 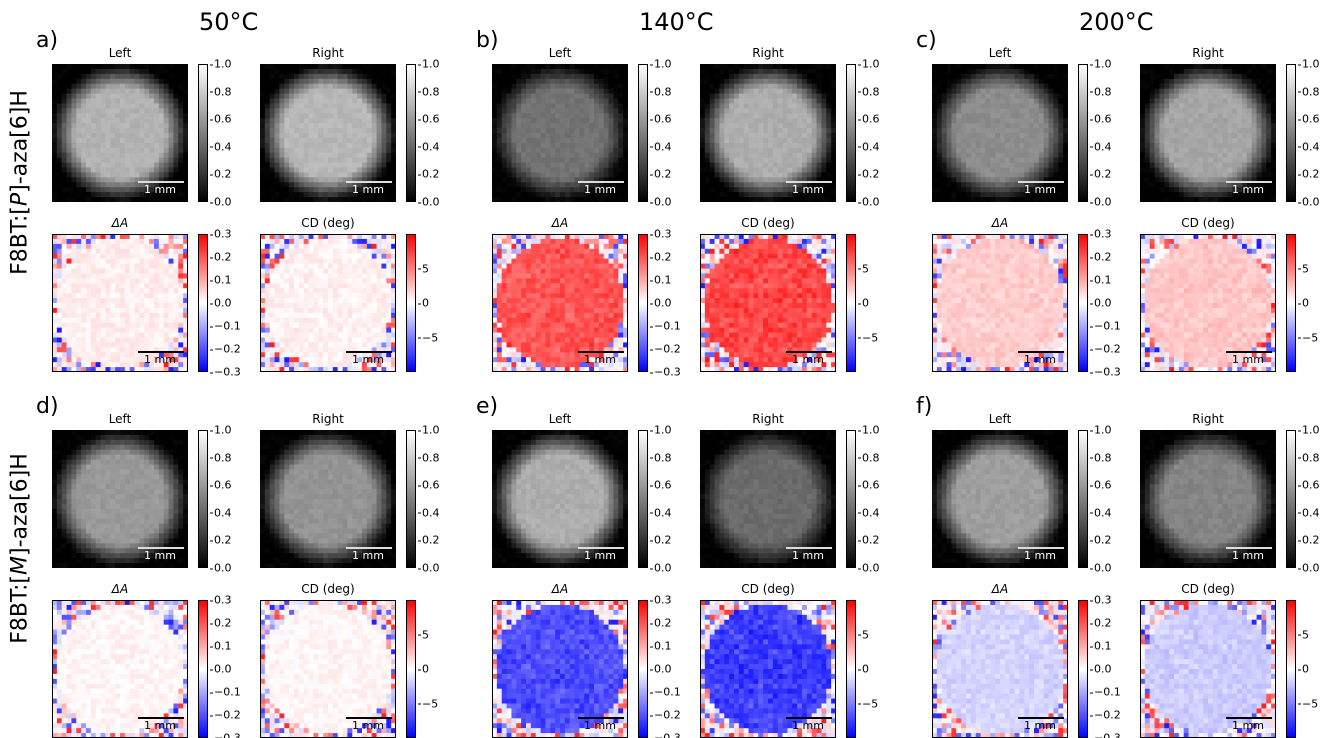 What do you see at coordinates (1308, 337) in the screenshot?
I see `colorbar-tick-label: −5` at bounding box center [1308, 337].